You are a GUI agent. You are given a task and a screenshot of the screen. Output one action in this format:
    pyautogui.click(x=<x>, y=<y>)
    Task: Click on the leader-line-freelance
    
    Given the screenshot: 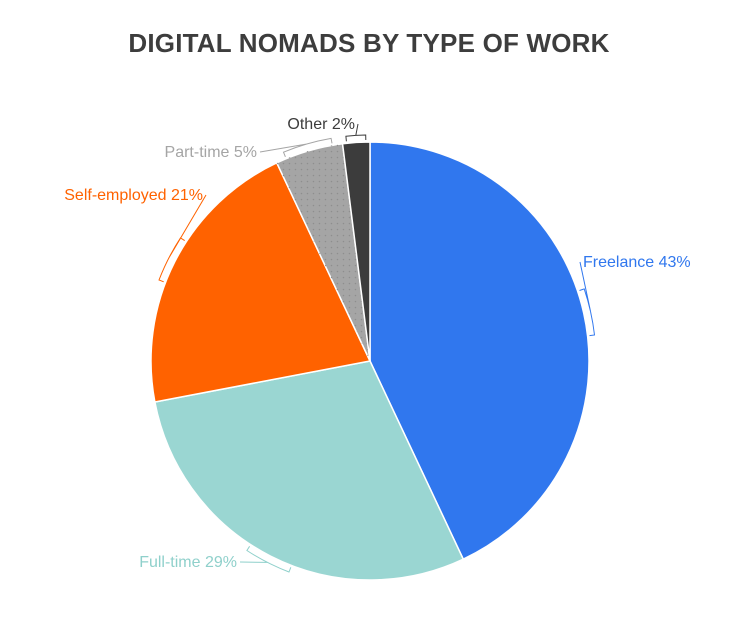 What is the action you would take?
    pyautogui.click(x=587, y=299)
    